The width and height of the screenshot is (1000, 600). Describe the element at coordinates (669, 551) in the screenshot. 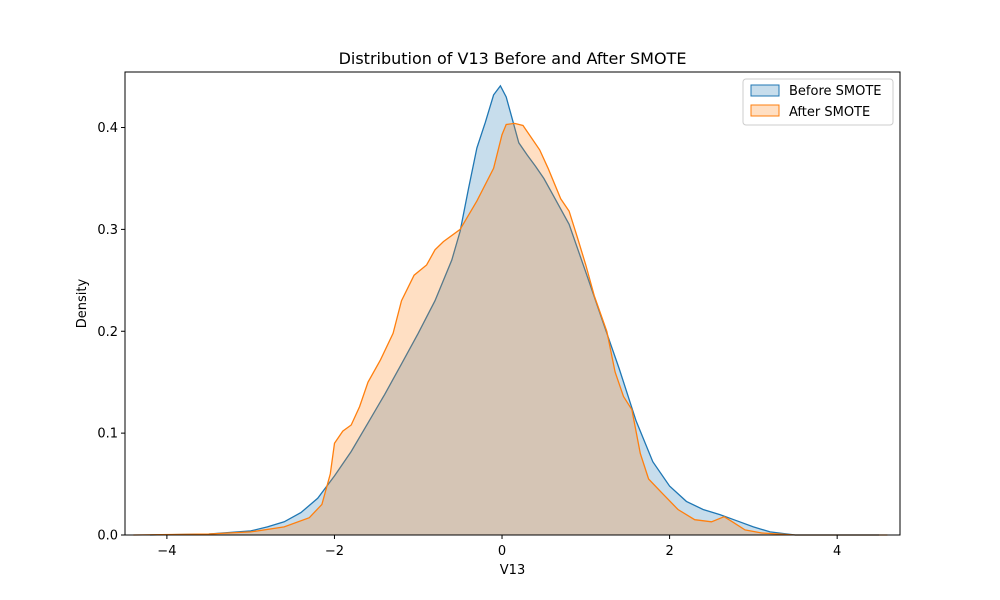

I see `x-tick-label: 2` at that location.